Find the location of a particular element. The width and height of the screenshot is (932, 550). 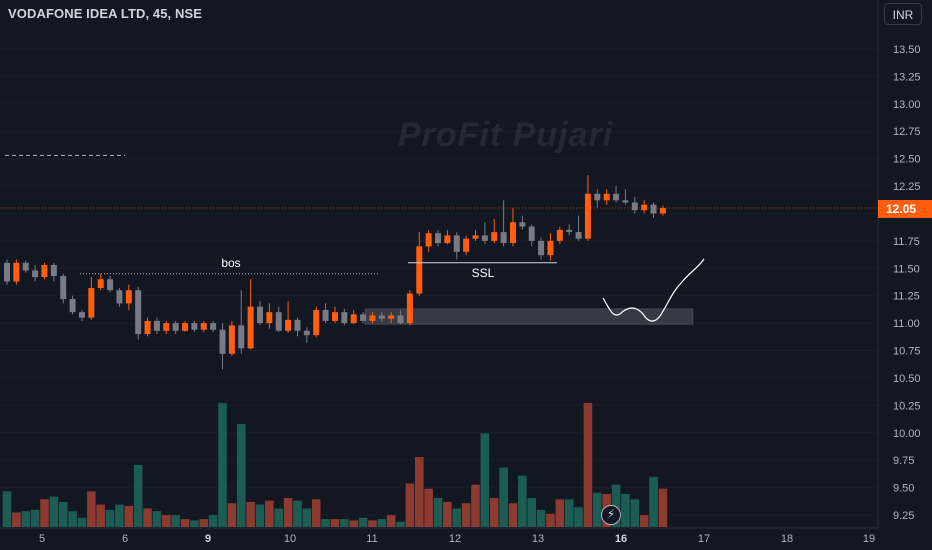

time-axis: 5 6 9 10 11 12 13 16 17 18 19 is located at coordinates (439, 536).